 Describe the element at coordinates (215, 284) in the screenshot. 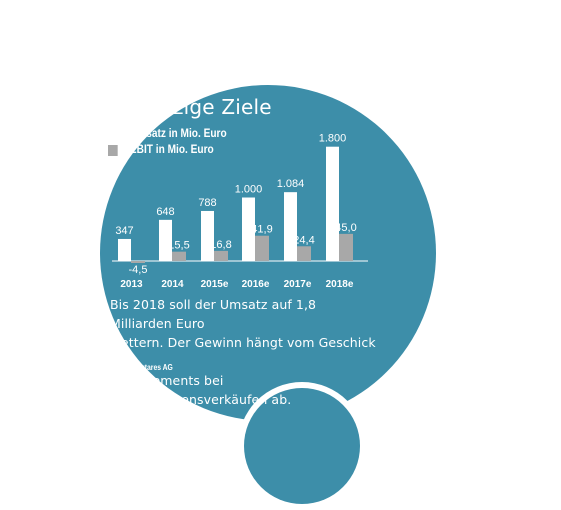

I see `x-tick-label: 2015e` at that location.